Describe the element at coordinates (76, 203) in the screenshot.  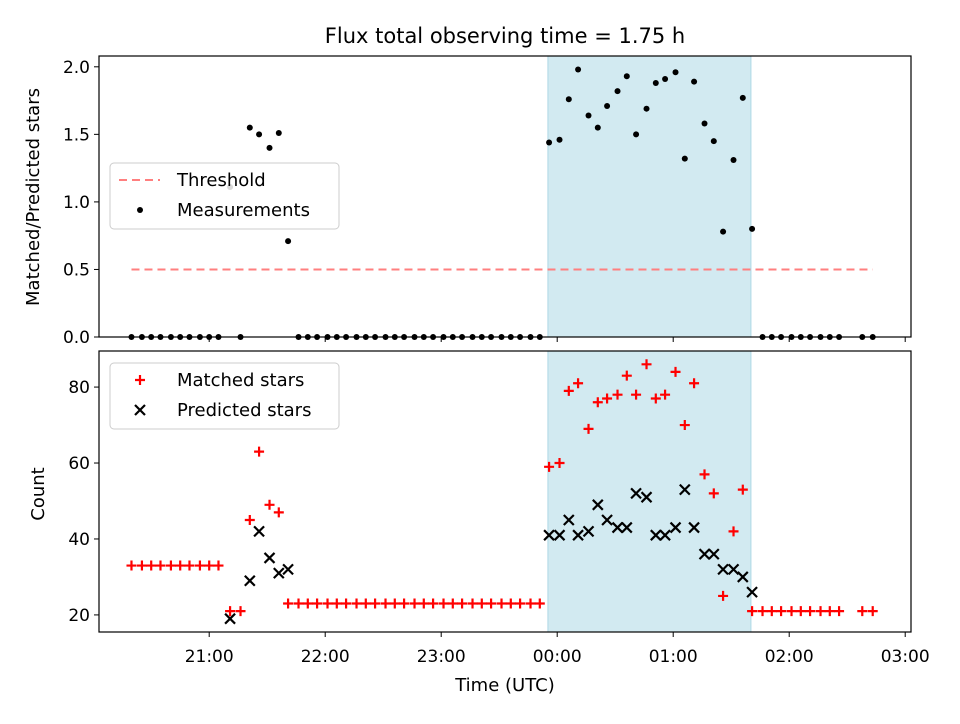
I see `y-tick-label: 1.0` at that location.